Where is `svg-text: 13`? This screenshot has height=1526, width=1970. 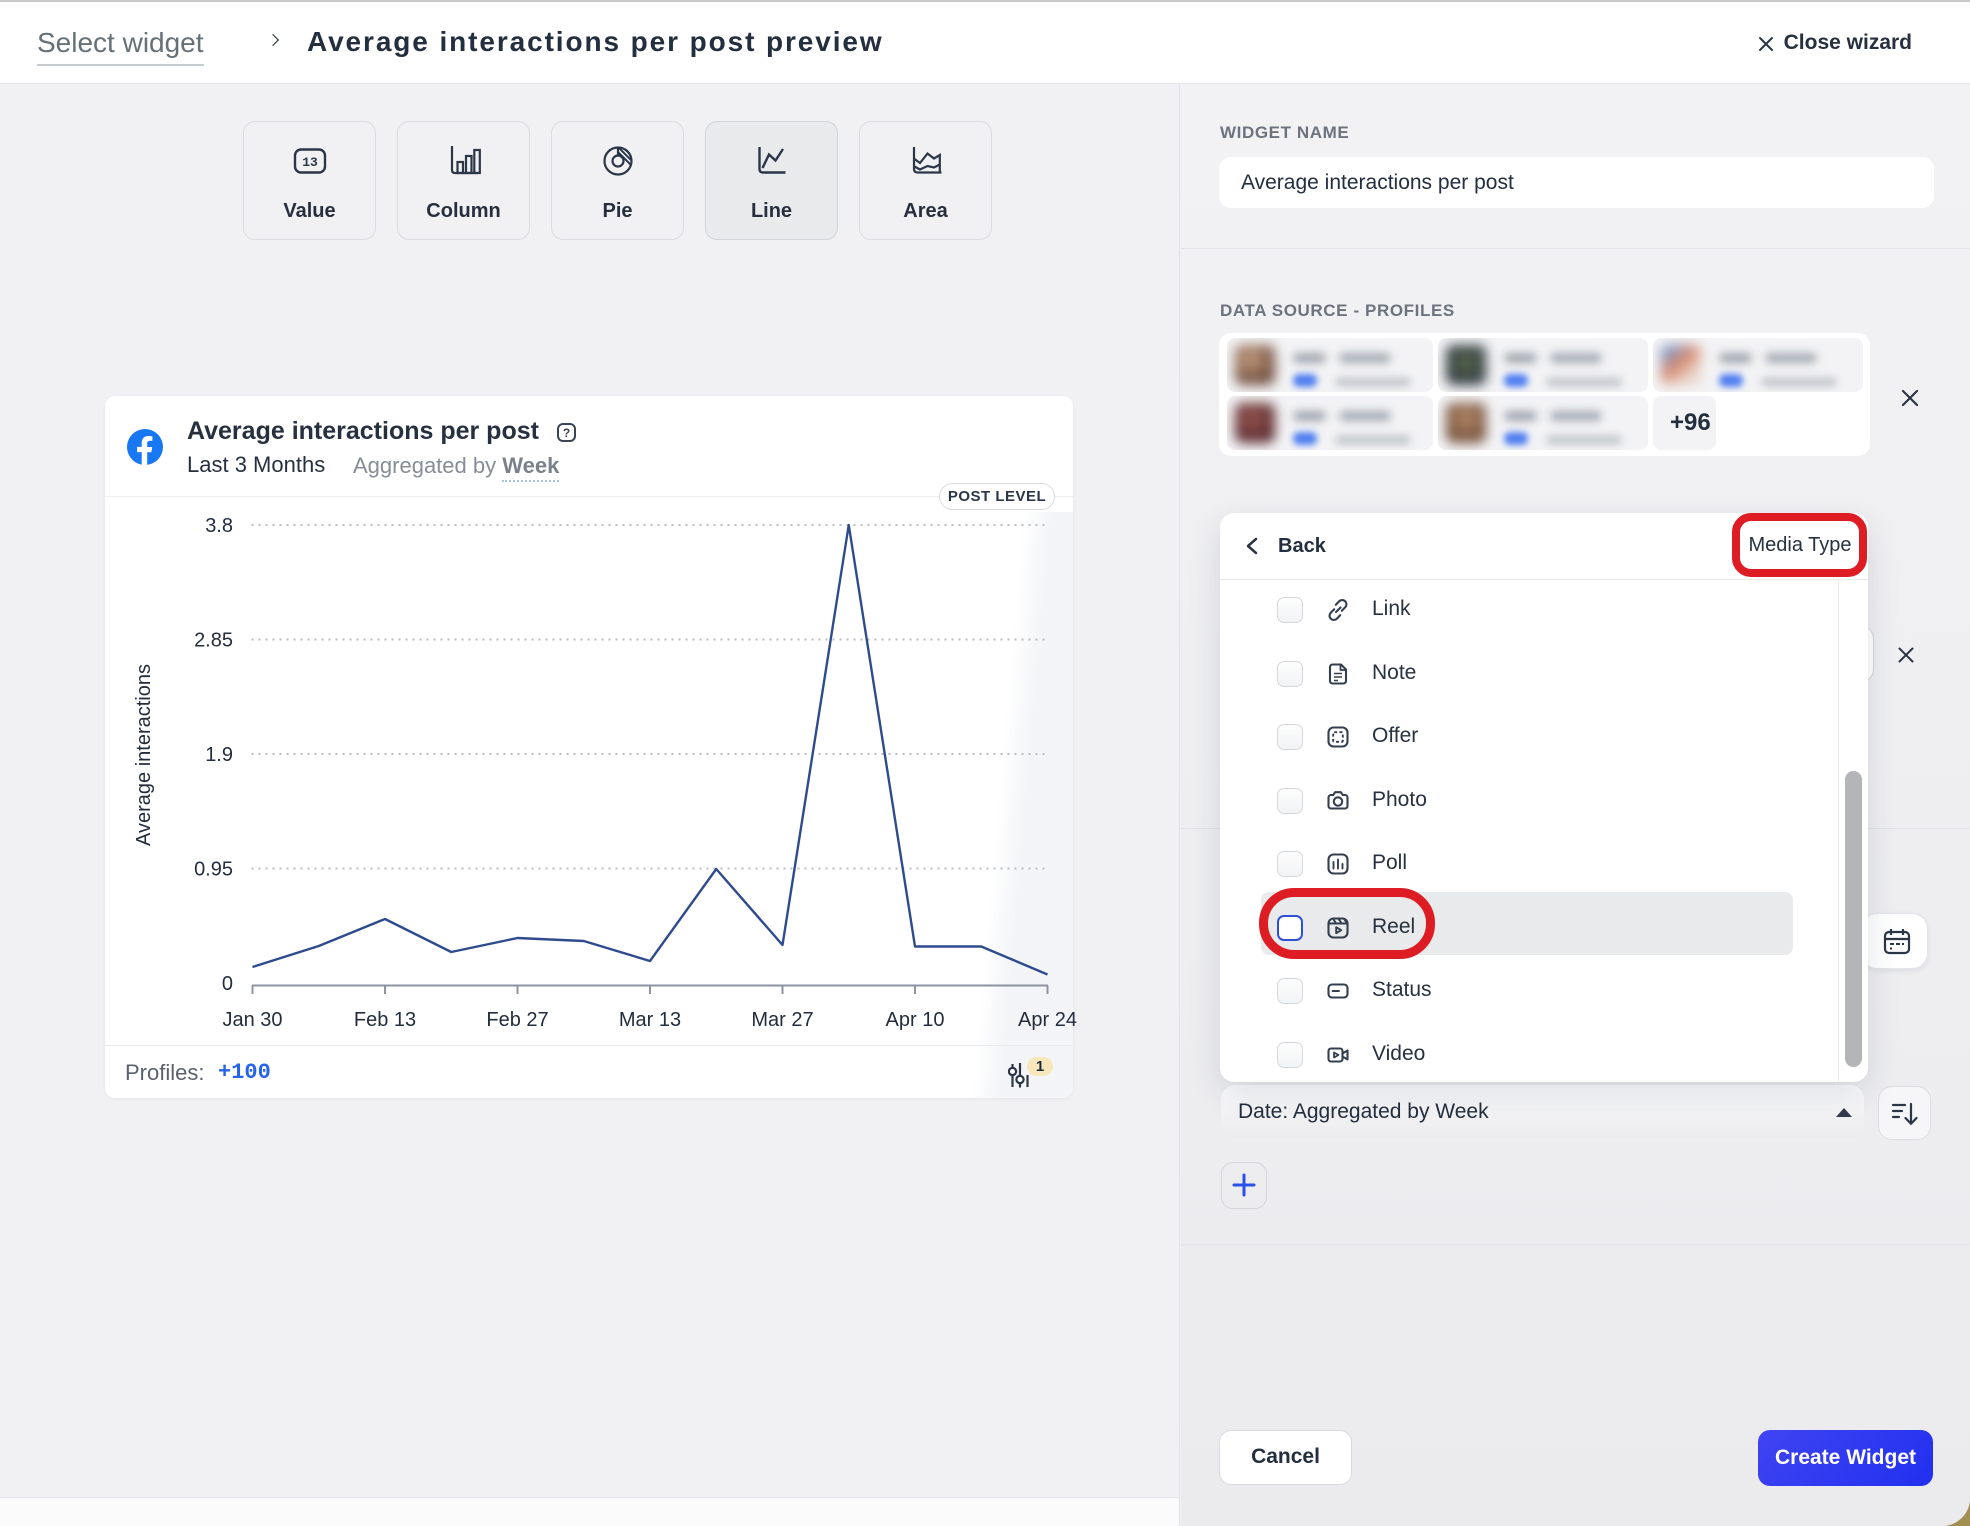
svg-text: 13 is located at coordinates (310, 162).